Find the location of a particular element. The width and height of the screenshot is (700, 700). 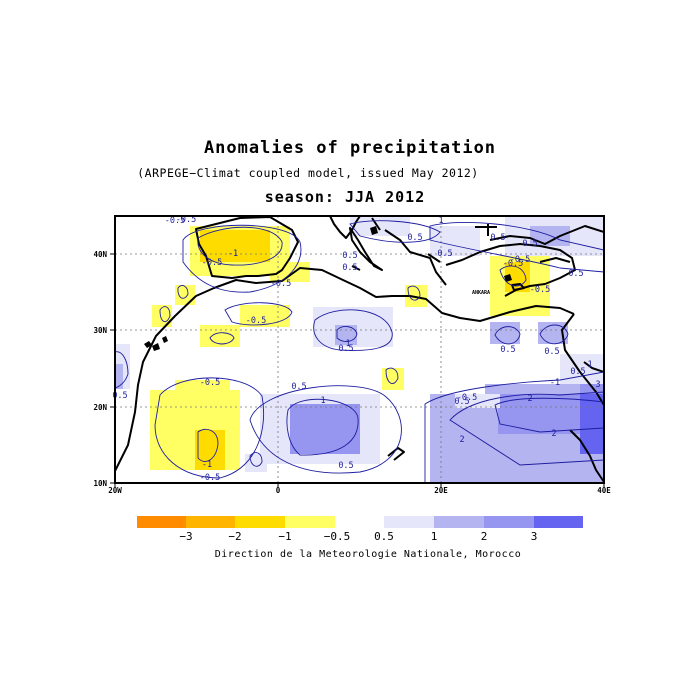

legend-label: −2 is located at coordinates (234, 536).